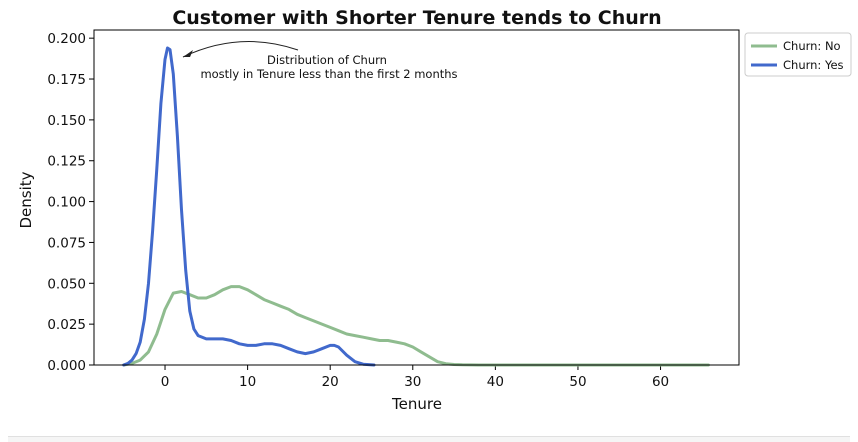  I want to click on y-tick-label: 0.175, so click(66, 80).